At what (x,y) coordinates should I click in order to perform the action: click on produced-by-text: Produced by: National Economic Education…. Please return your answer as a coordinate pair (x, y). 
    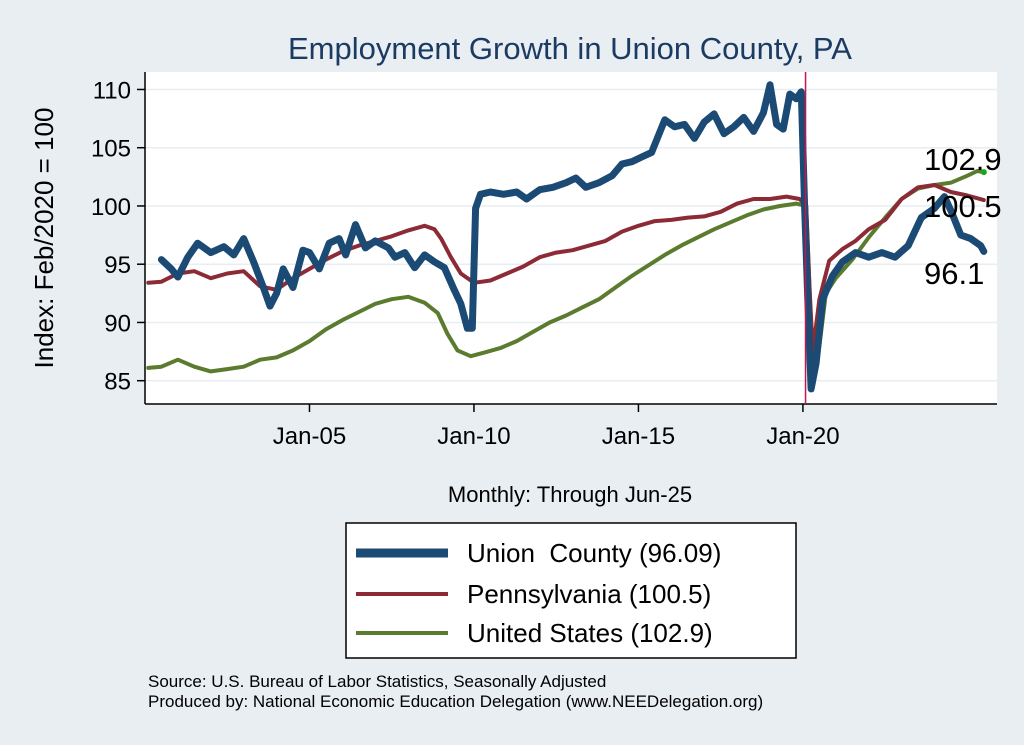
    Looking at the image, I should click on (456, 701).